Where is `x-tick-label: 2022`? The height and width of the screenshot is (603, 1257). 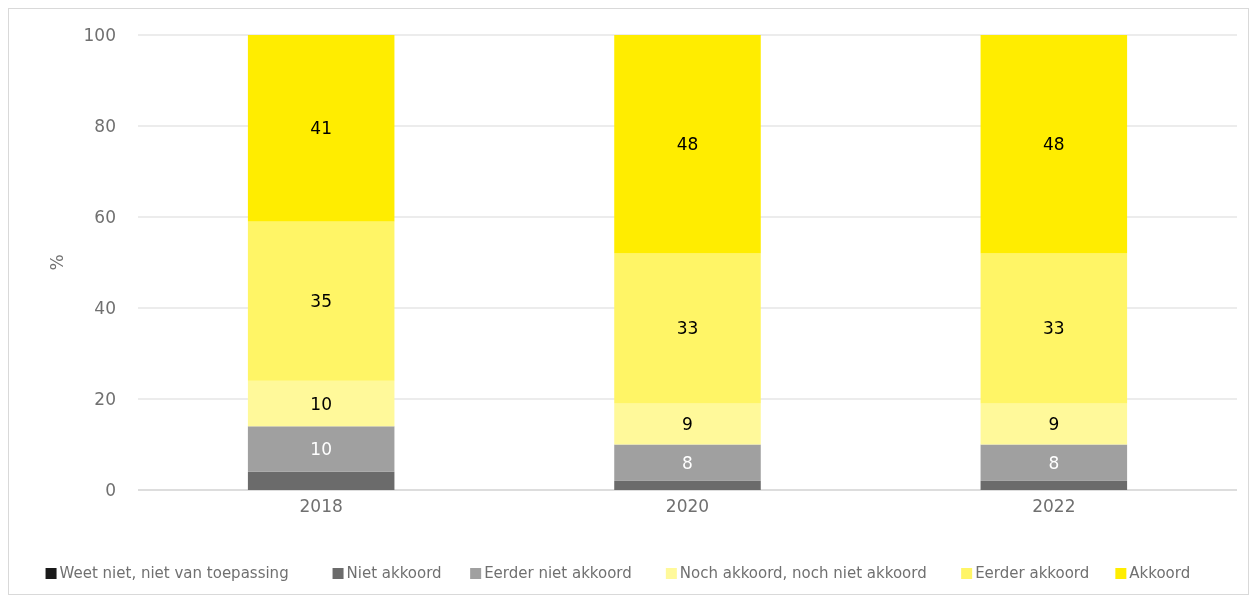 x-tick-label: 2022 is located at coordinates (1054, 506).